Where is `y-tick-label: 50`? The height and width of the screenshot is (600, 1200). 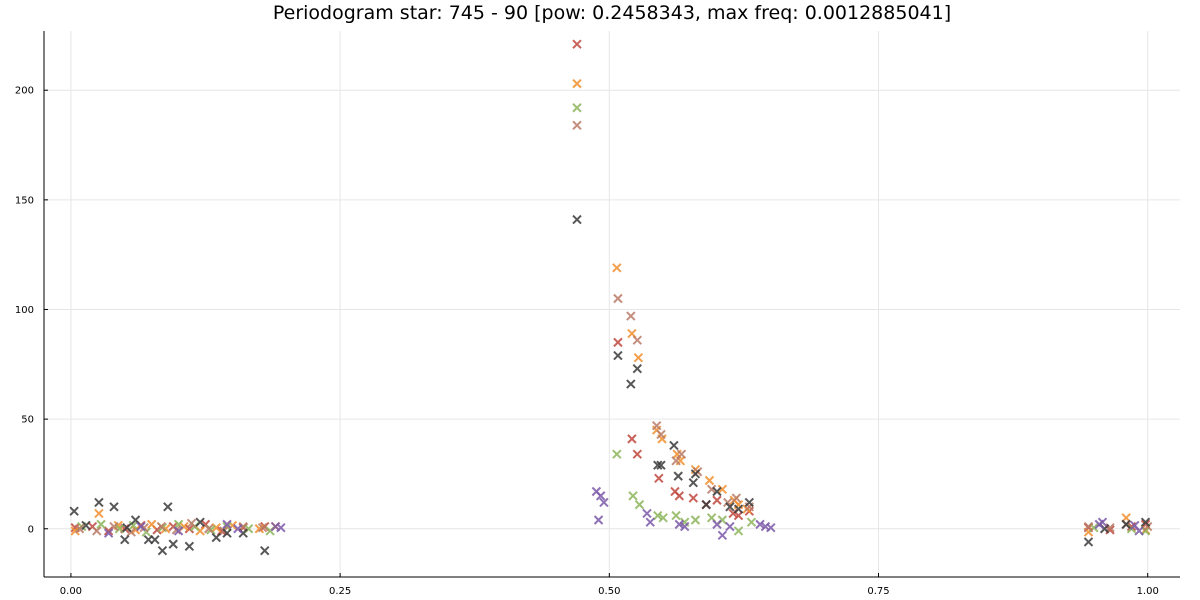 y-tick-label: 50 is located at coordinates (27, 420).